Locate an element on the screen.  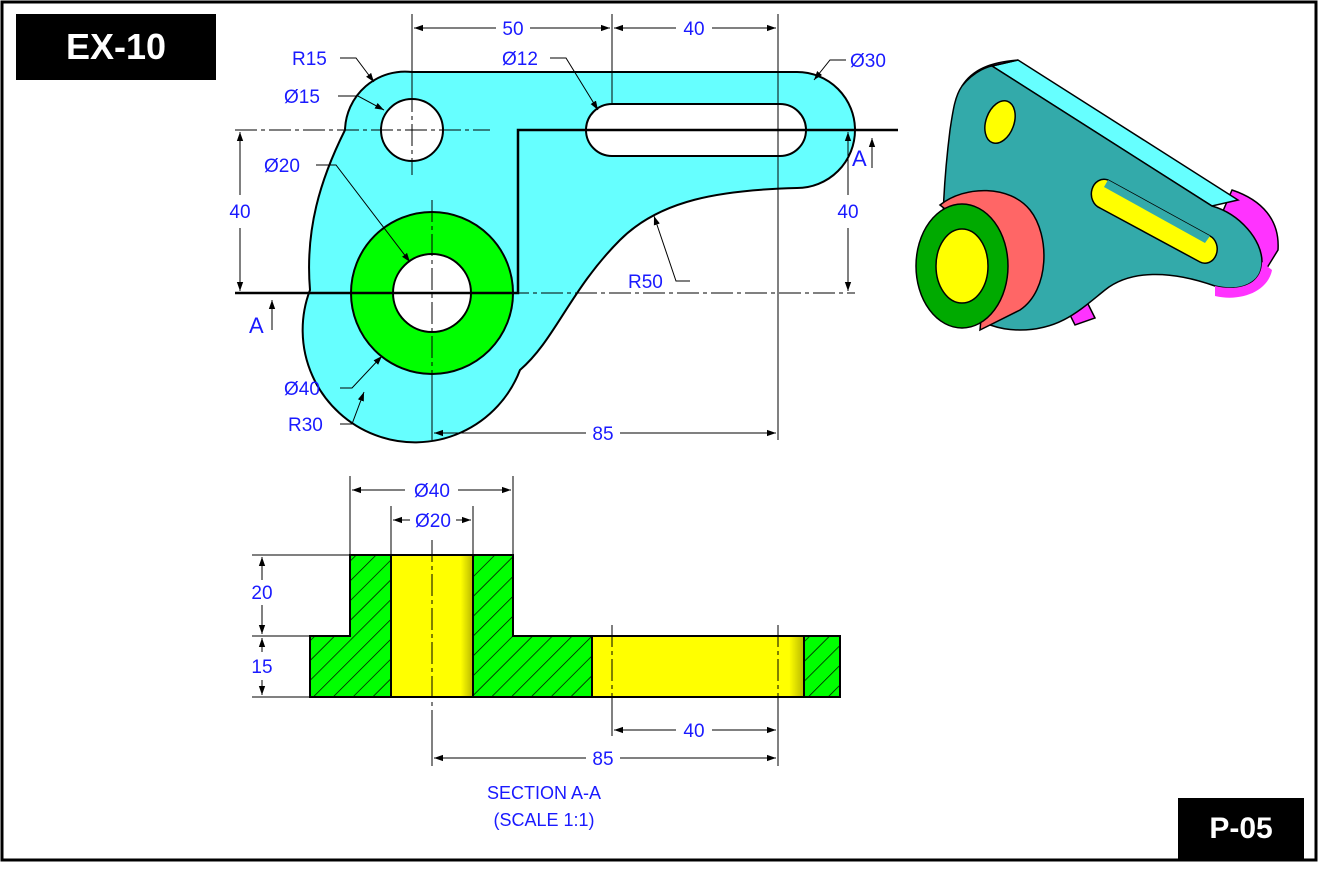
section-dim-85: 85 is located at coordinates (602, 759).